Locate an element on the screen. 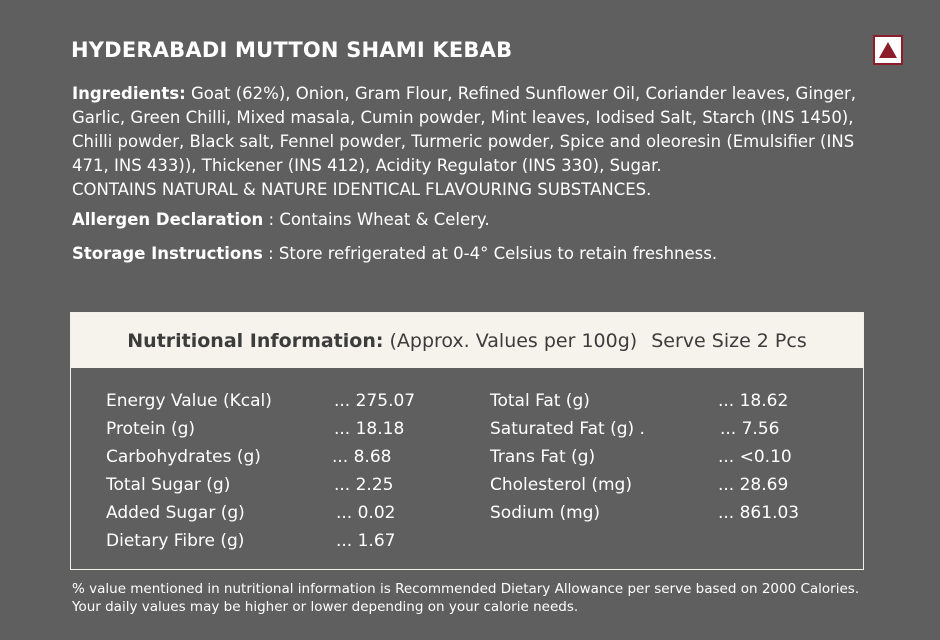  nutrient-name: Dietary Fibre (g) is located at coordinates (175, 541).